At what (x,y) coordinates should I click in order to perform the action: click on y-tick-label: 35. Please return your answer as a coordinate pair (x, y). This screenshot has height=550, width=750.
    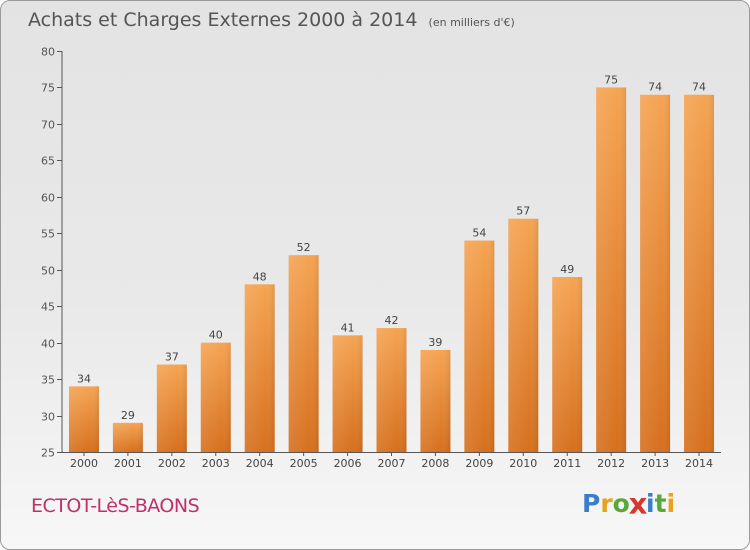
    Looking at the image, I should click on (48, 380).